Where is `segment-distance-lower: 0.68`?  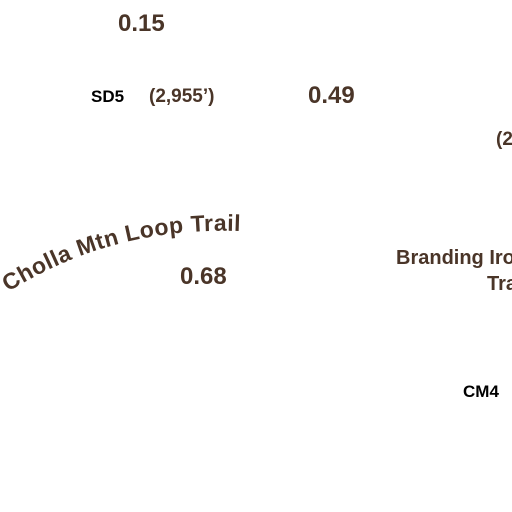
segment-distance-lower: 0.68 is located at coordinates (203, 276).